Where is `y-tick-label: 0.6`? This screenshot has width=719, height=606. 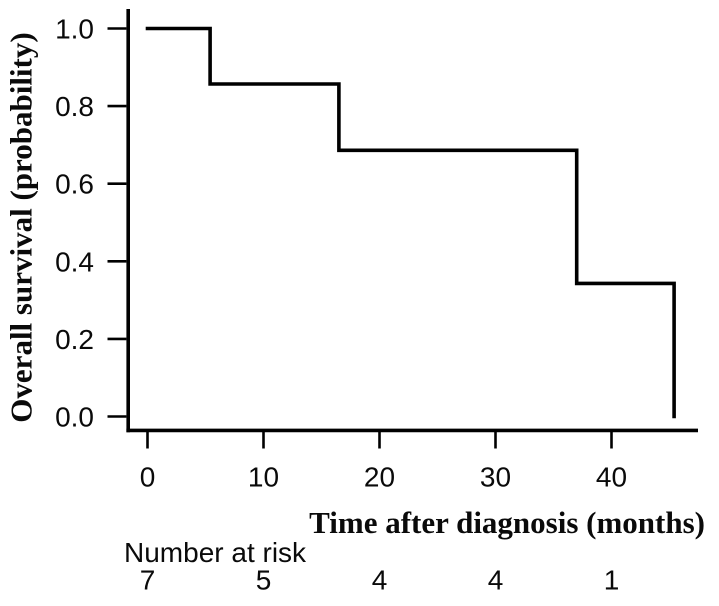 y-tick-label: 0.6 is located at coordinates (74, 184).